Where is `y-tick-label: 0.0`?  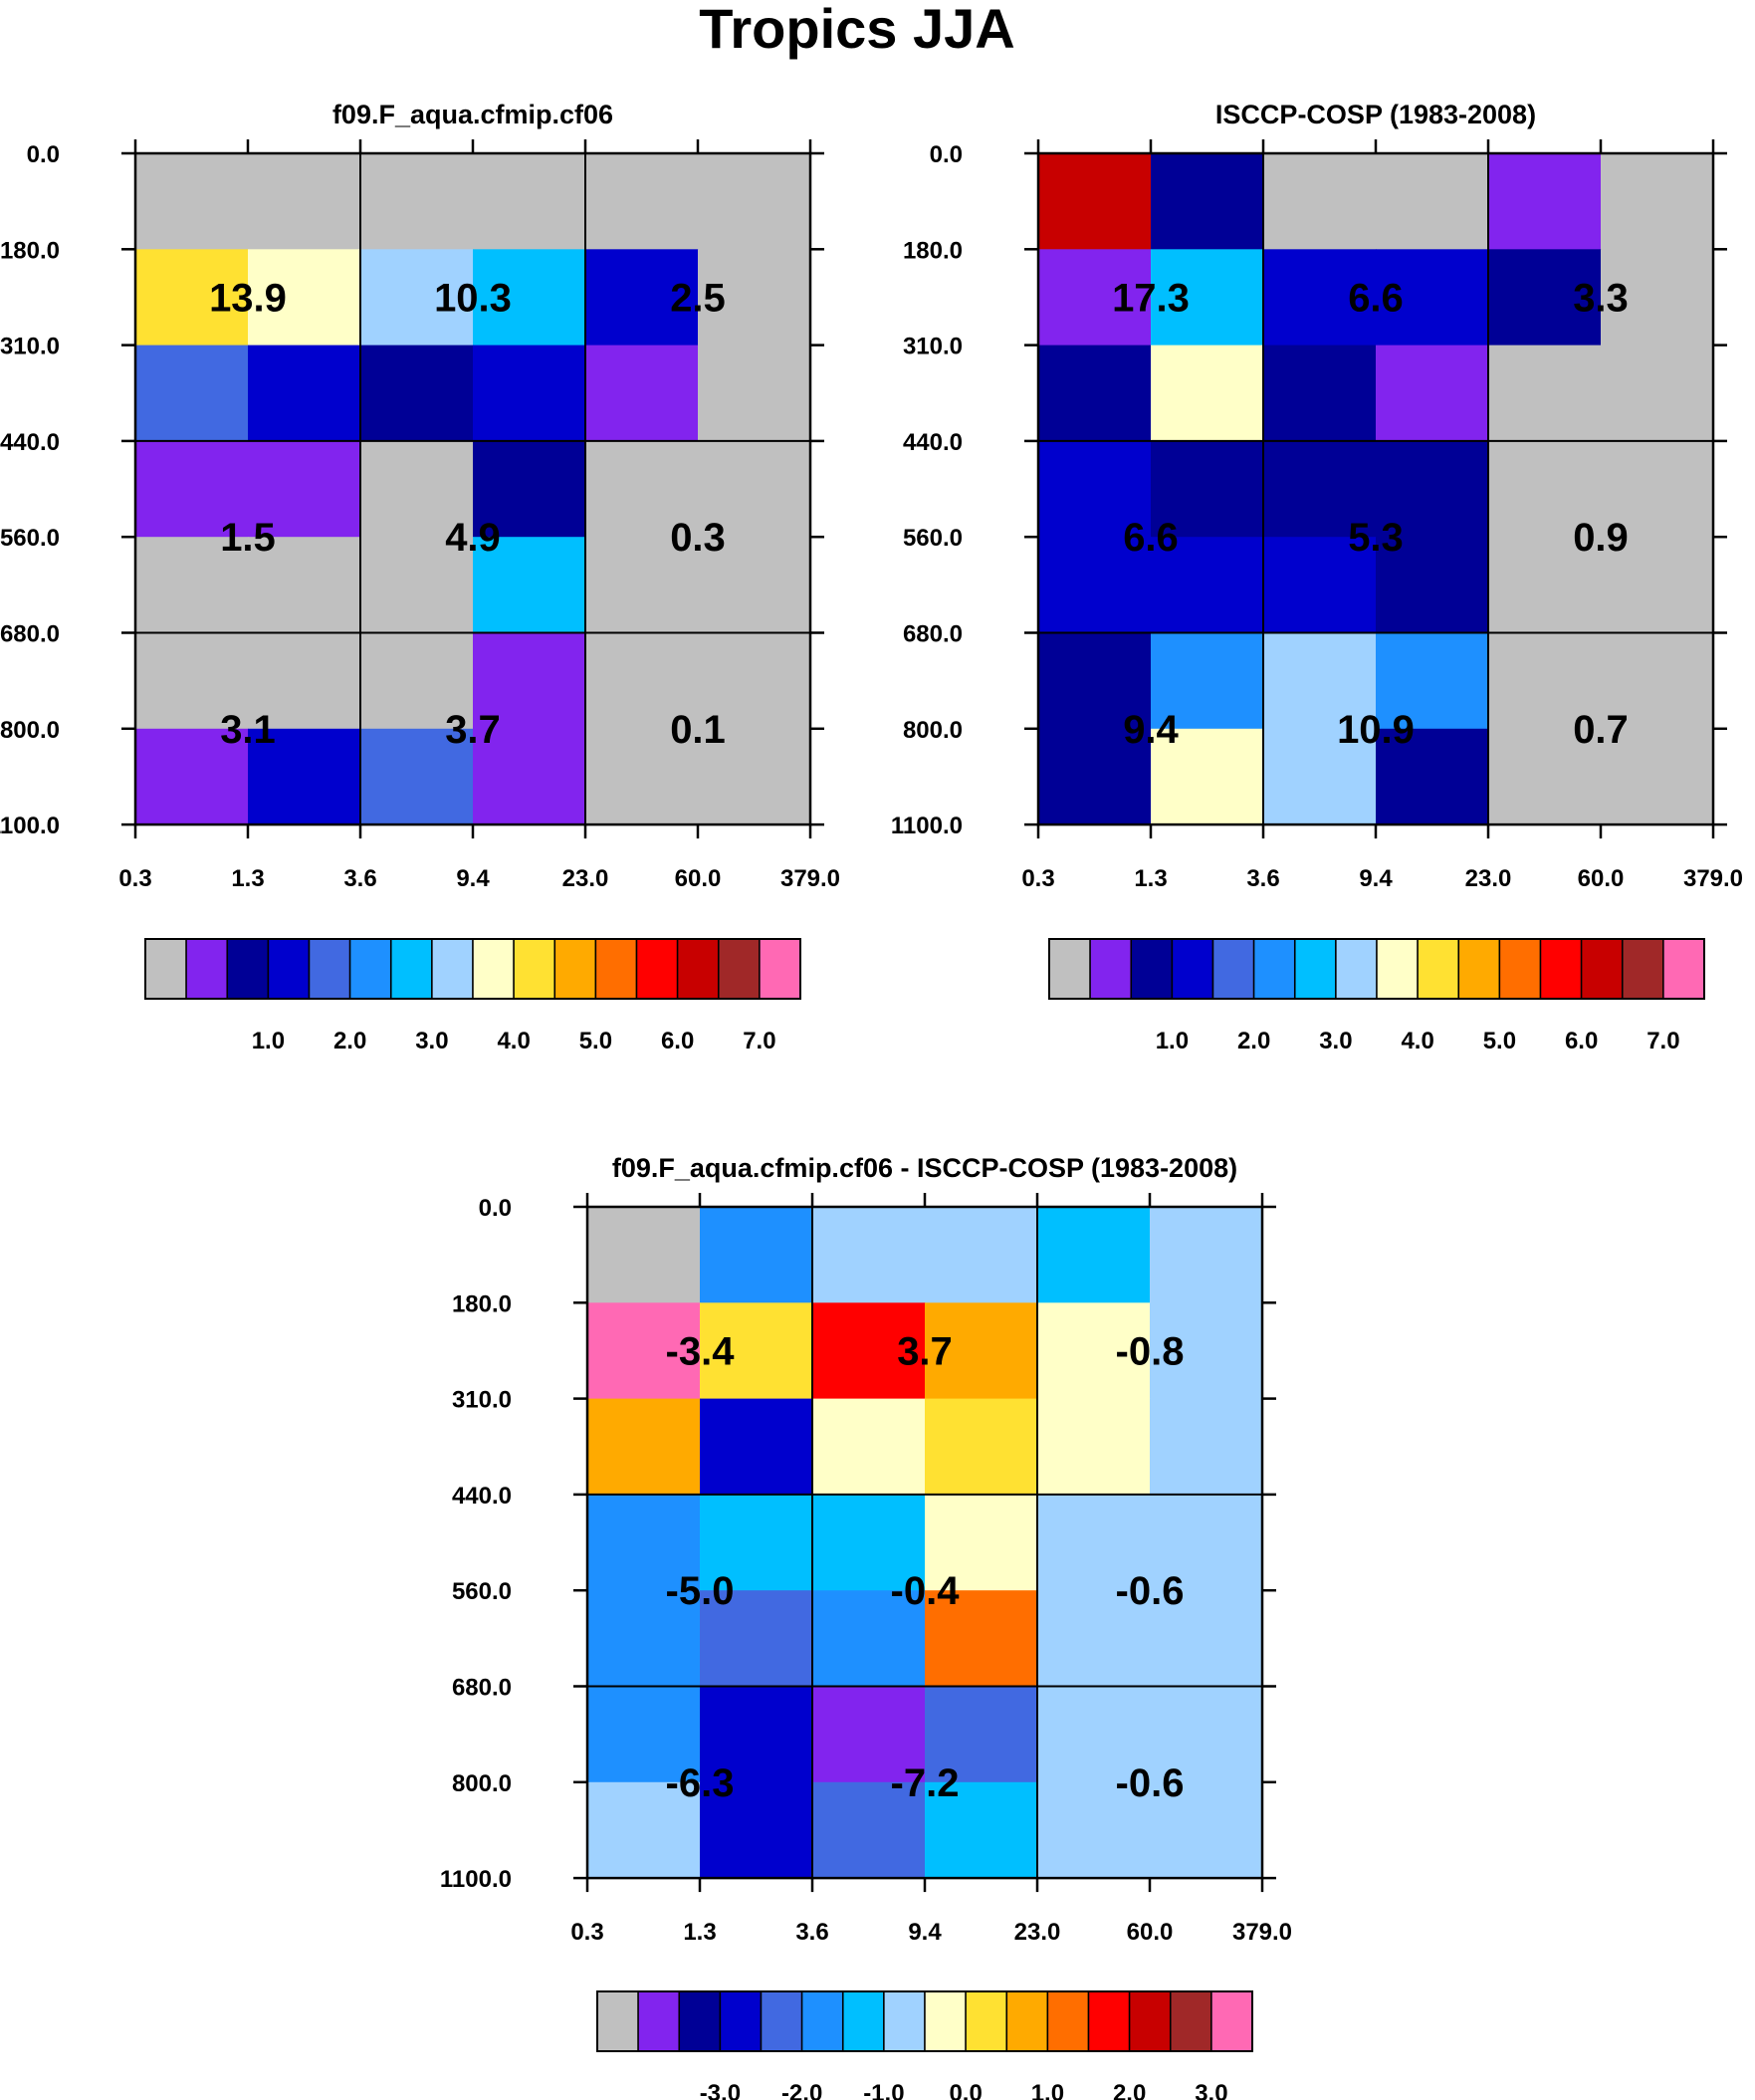
y-tick-label: 0.0 is located at coordinates (43, 154).